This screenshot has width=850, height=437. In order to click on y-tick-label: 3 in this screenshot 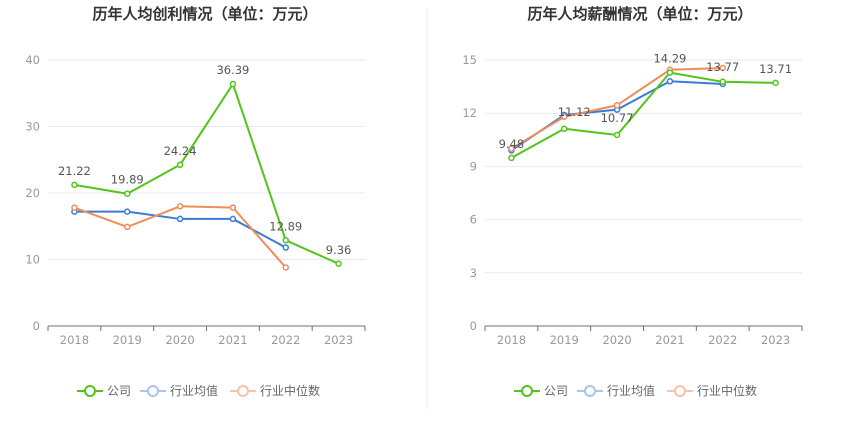, I will do `click(473, 273)`.